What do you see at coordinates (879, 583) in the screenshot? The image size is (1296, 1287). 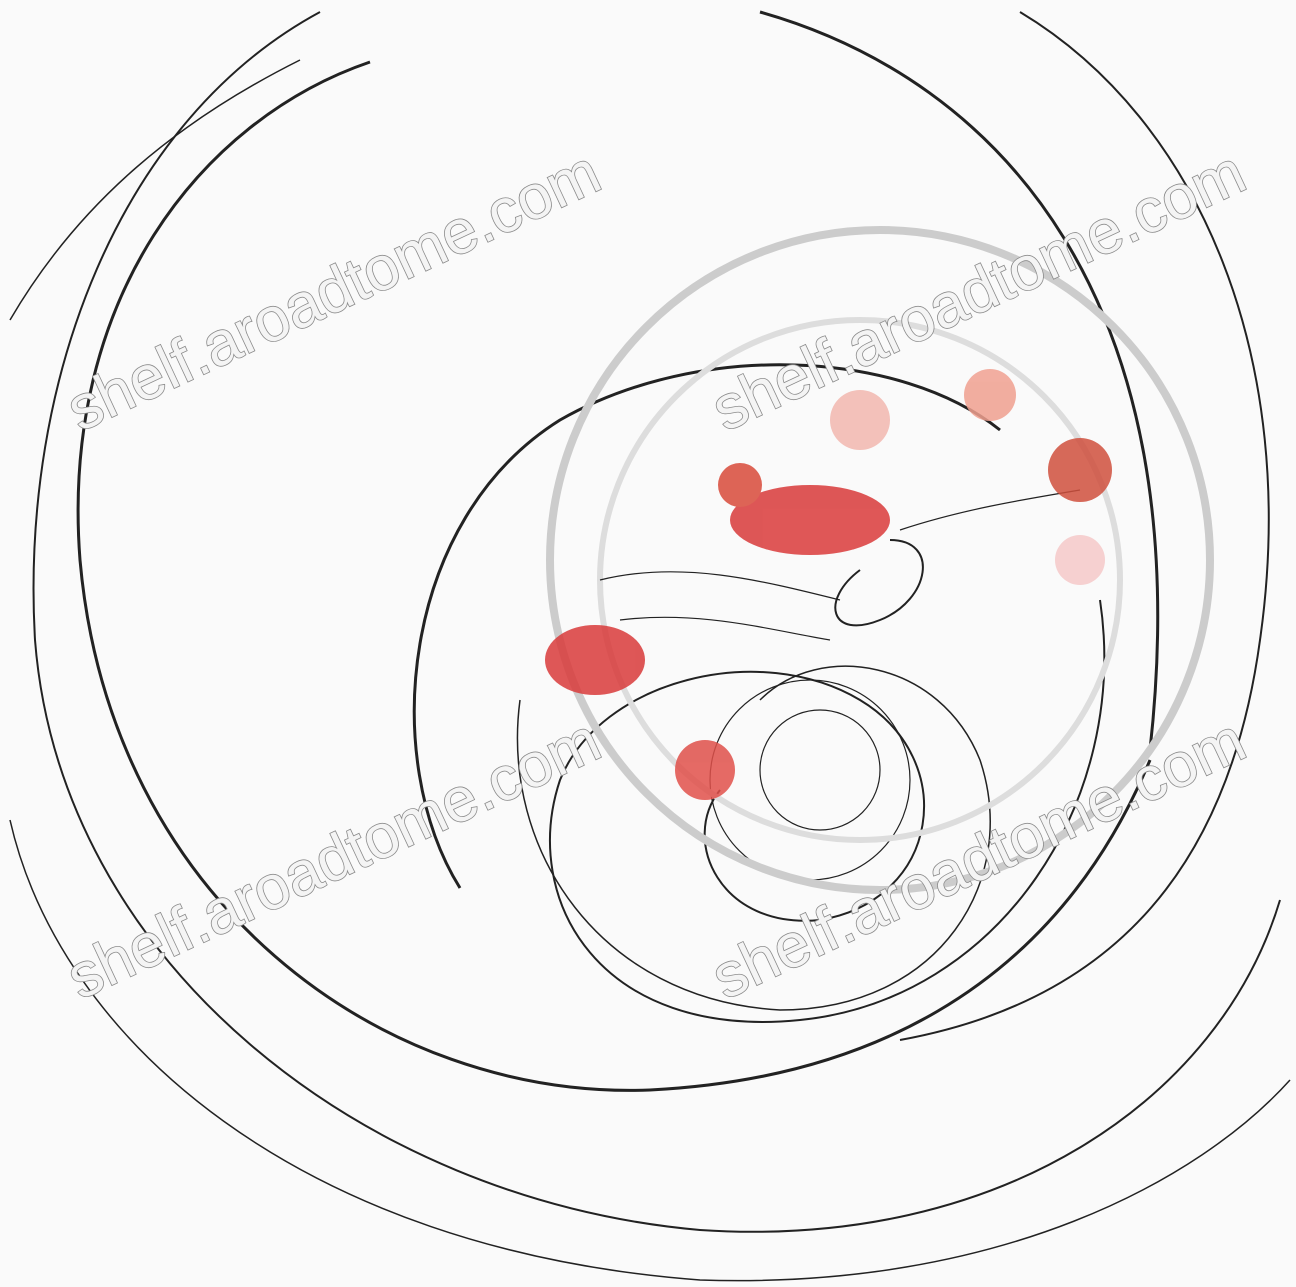 I see `figure-outline` at bounding box center [879, 583].